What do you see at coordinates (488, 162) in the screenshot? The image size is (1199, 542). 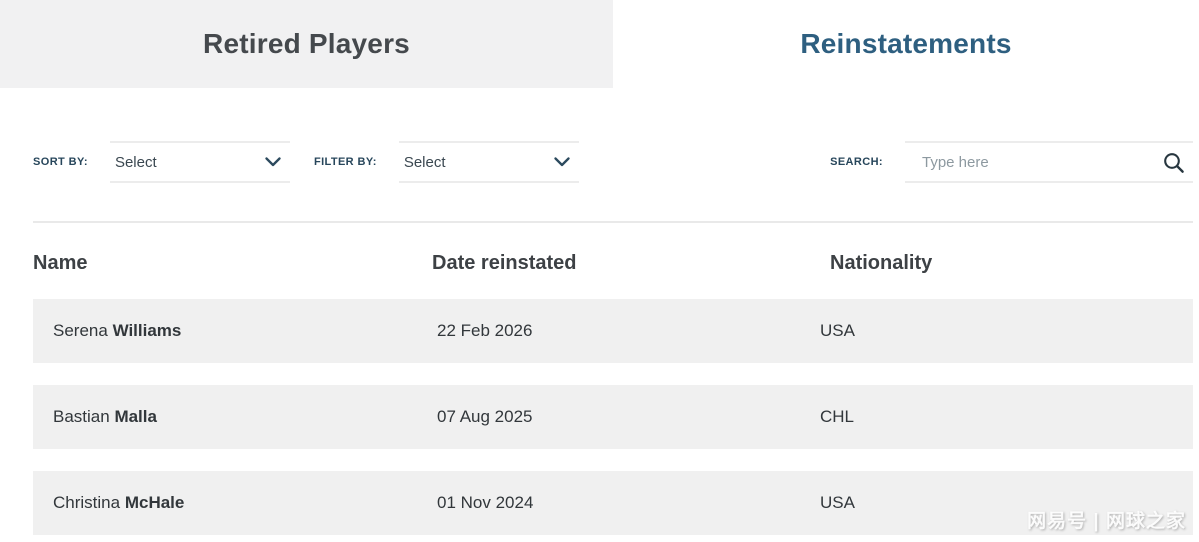 I see `filter-select: Select` at bounding box center [488, 162].